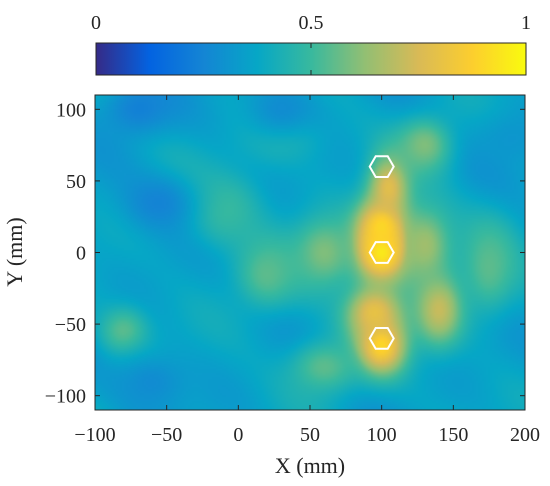 Image resolution: width=550 pixels, height=486 pixels. Describe the element at coordinates (65, 397) in the screenshot. I see `y-tick-label: −100` at that location.